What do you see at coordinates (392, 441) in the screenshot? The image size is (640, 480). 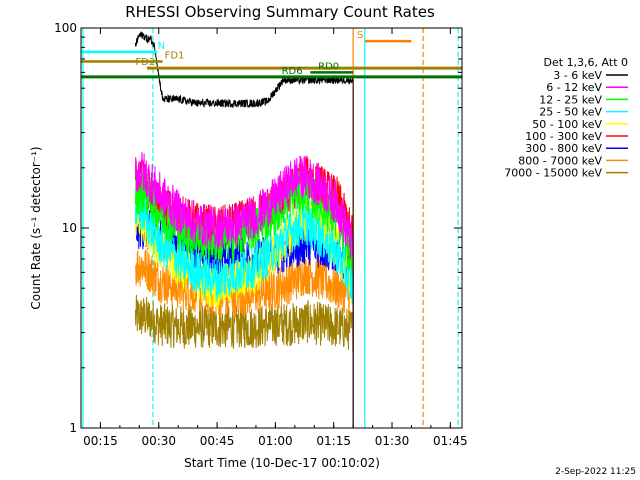 I see `x-tick-label-5: 01:30` at bounding box center [392, 441].